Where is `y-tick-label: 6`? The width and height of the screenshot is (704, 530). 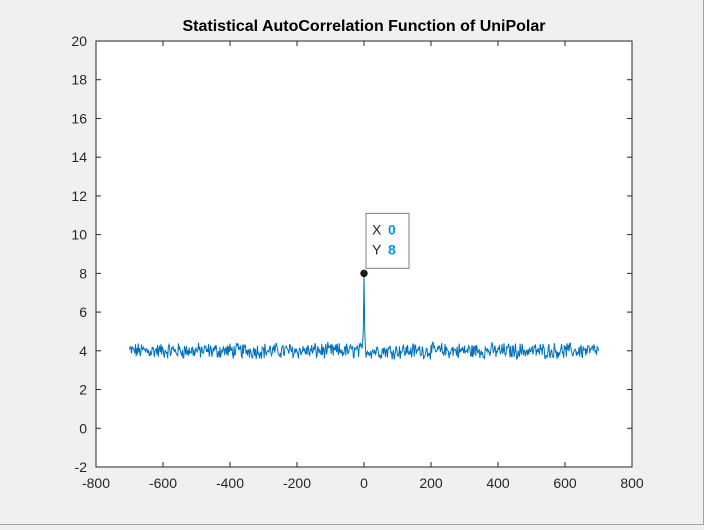
y-tick-label: 6 is located at coordinates (83, 312).